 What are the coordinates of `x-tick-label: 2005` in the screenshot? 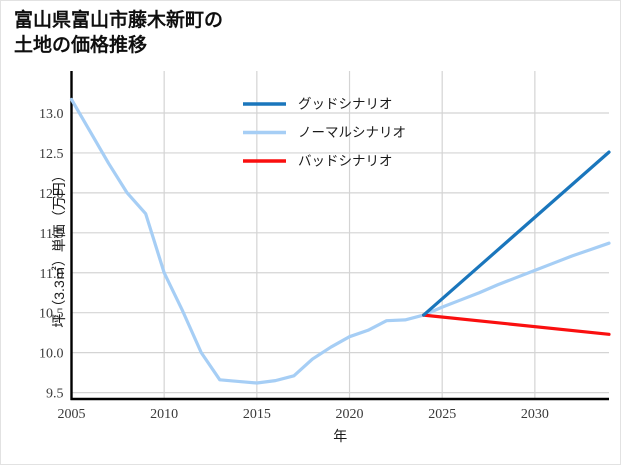 It's located at (72, 414).